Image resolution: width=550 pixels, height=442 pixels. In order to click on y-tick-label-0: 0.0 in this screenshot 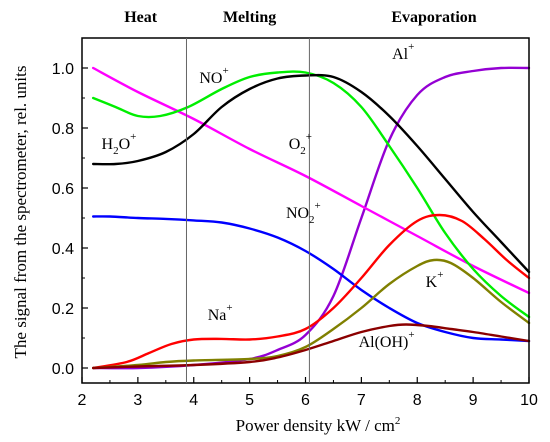, I will do `click(63, 369)`.